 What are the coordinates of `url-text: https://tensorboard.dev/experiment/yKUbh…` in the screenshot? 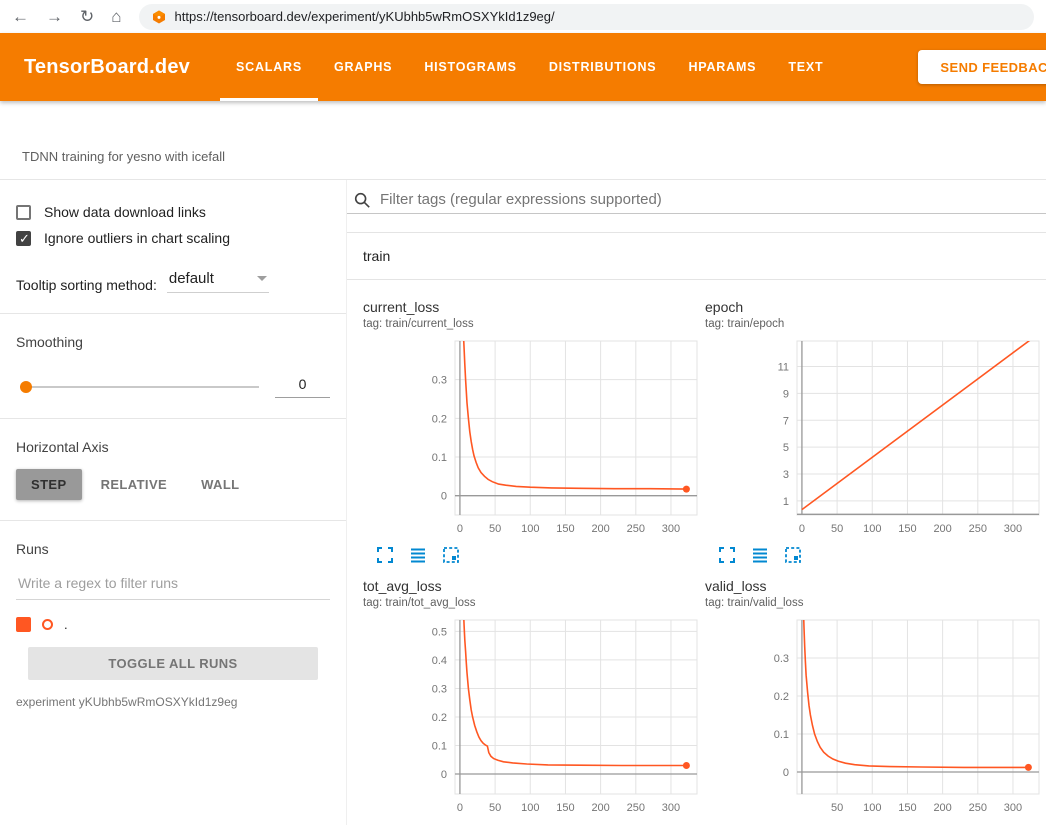 It's located at (364, 16).